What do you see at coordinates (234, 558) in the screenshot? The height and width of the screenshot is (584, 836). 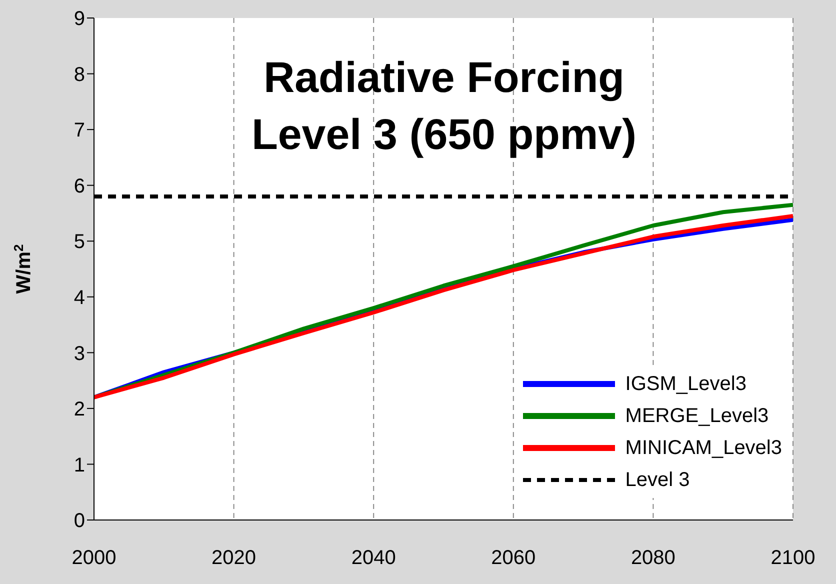 I see `x-tick-label: 2020` at bounding box center [234, 558].